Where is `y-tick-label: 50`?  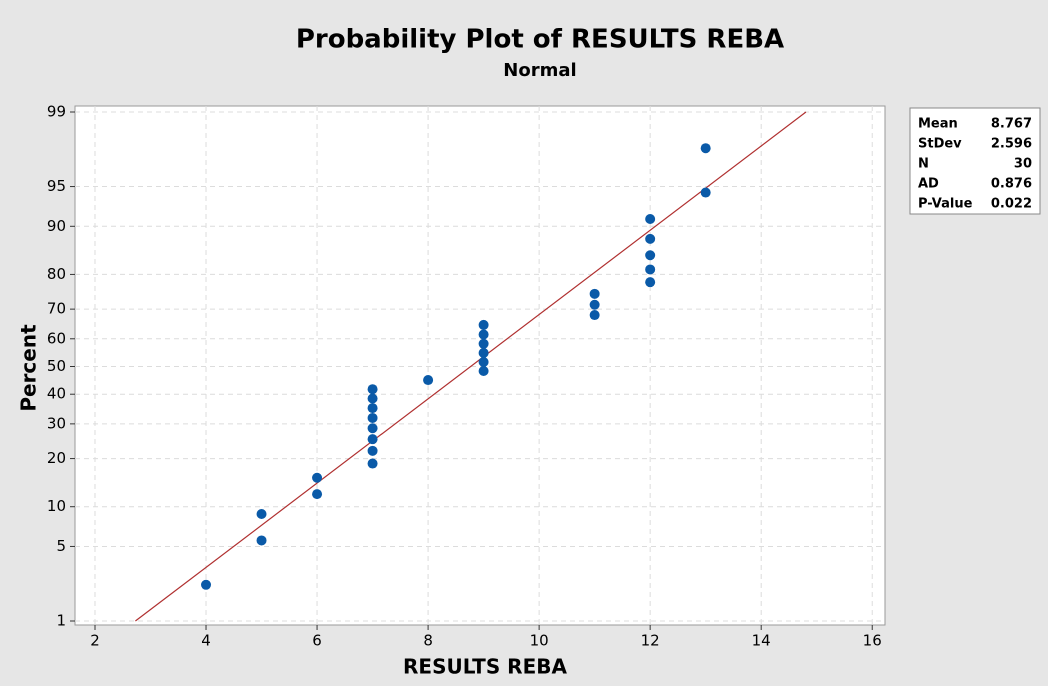
y-tick-label: 50 is located at coordinates (56, 366).